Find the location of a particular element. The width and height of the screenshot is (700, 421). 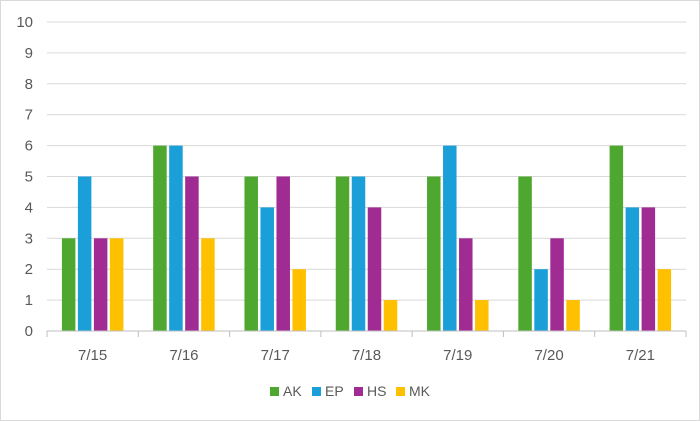

legend-swatch-ak is located at coordinates (274, 391).